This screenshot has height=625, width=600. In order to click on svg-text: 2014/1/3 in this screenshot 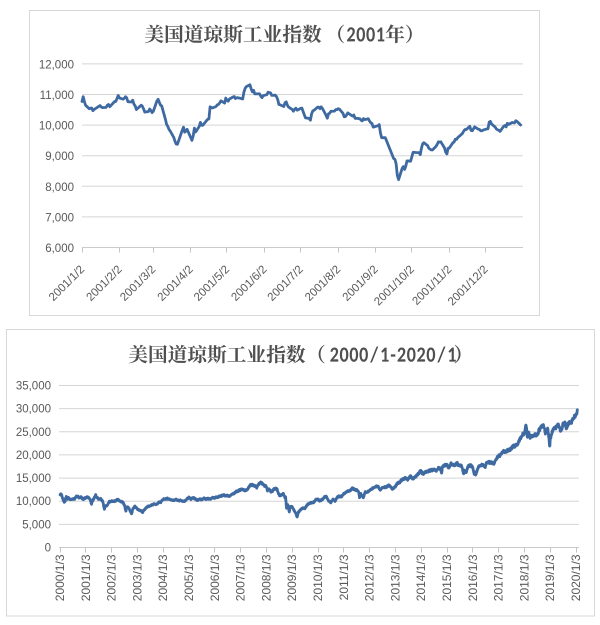, I will do `click(421, 577)`.